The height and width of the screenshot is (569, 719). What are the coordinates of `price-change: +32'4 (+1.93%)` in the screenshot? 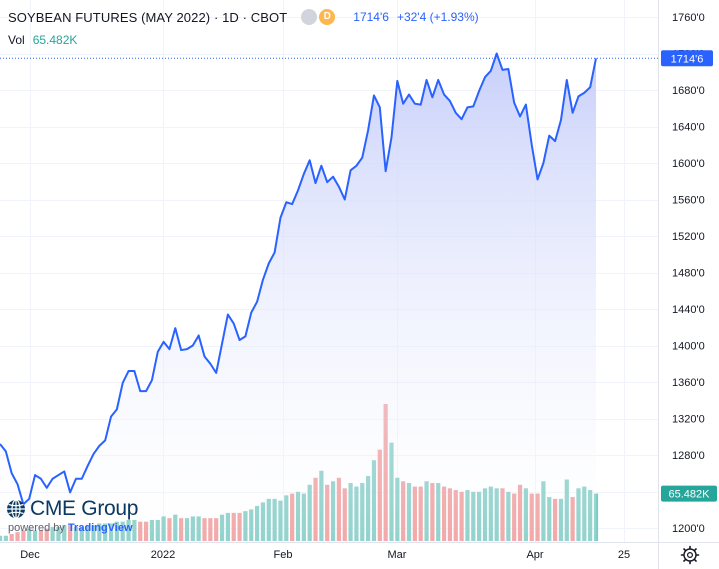 It's located at (437, 17).